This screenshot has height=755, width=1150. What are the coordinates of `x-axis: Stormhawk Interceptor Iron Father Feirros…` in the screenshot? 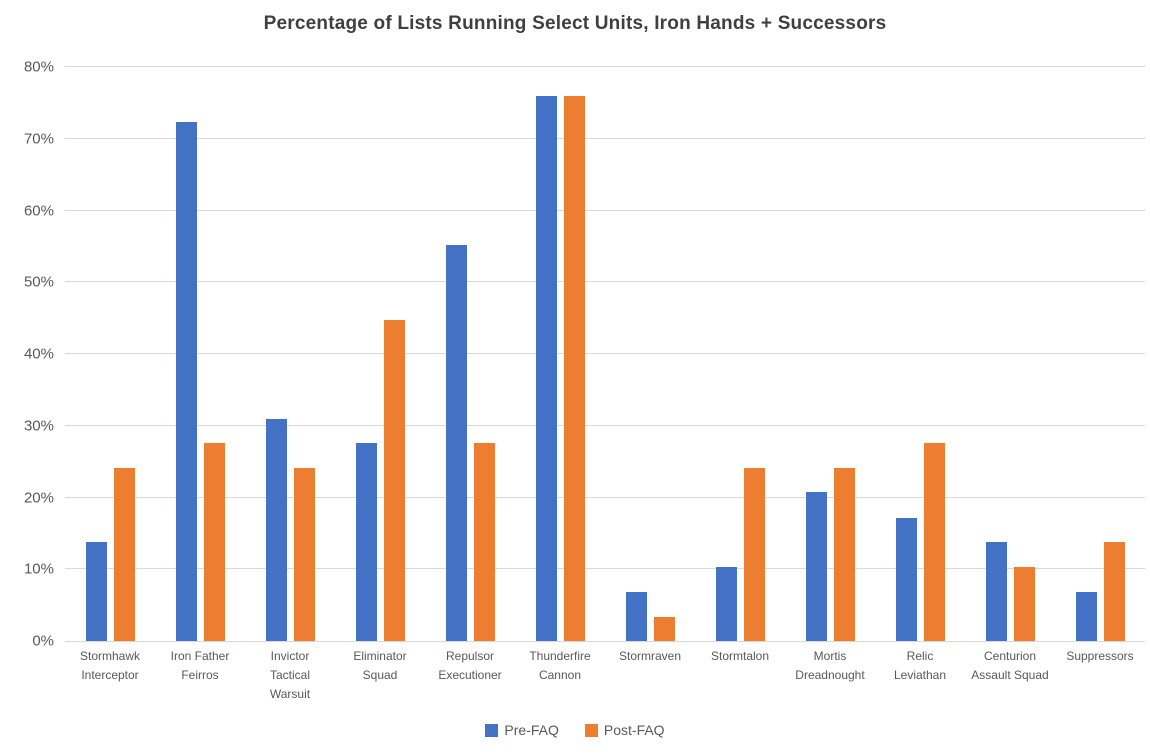 It's located at (605, 675).